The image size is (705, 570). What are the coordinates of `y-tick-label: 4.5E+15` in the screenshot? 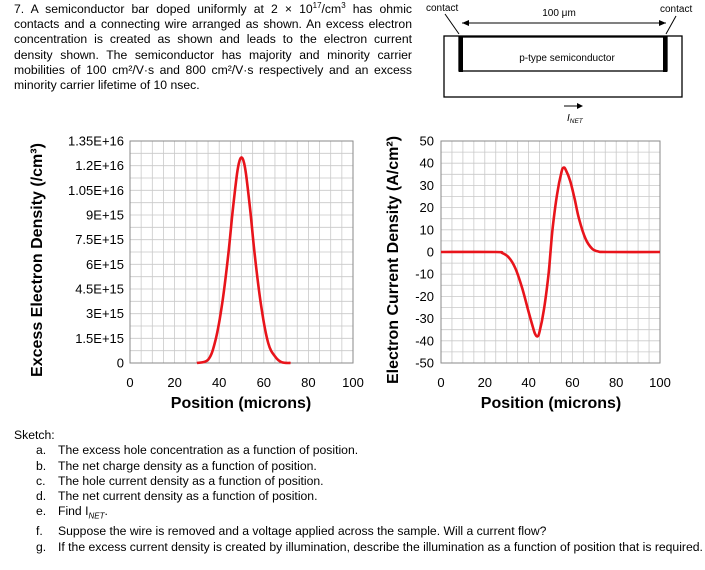 It's located at (99, 289).